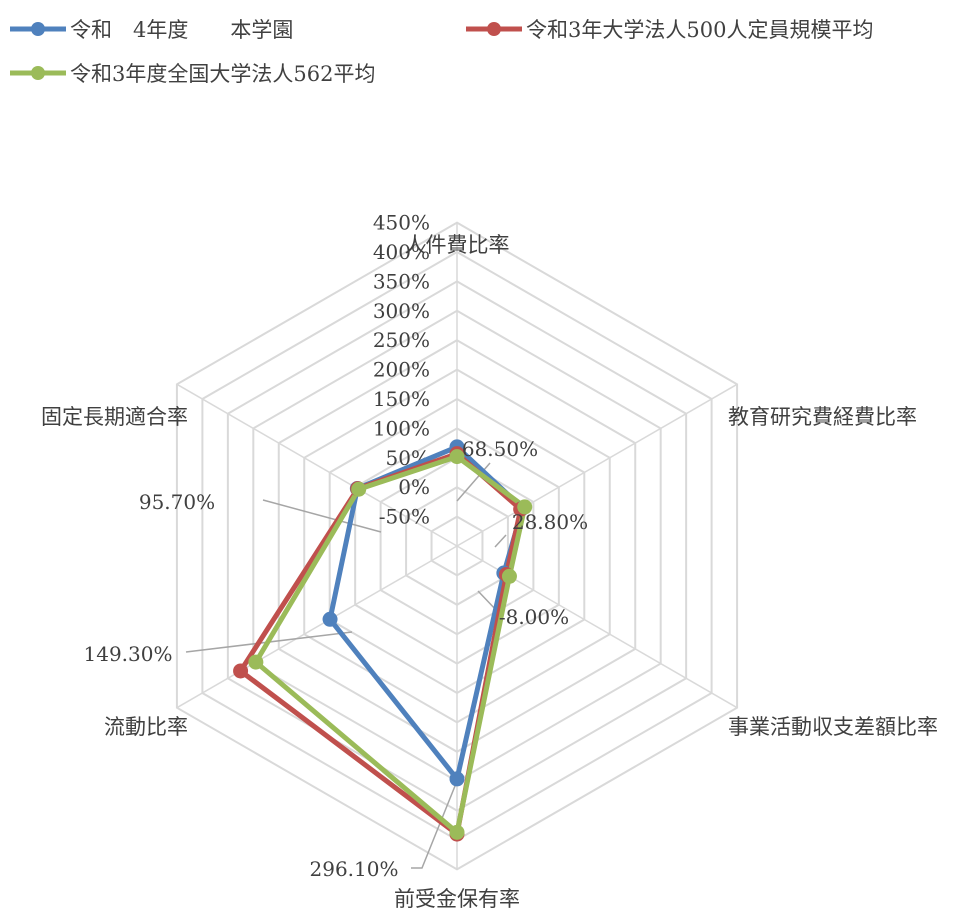  I want to click on leader-line-advance, so click(434, 824).